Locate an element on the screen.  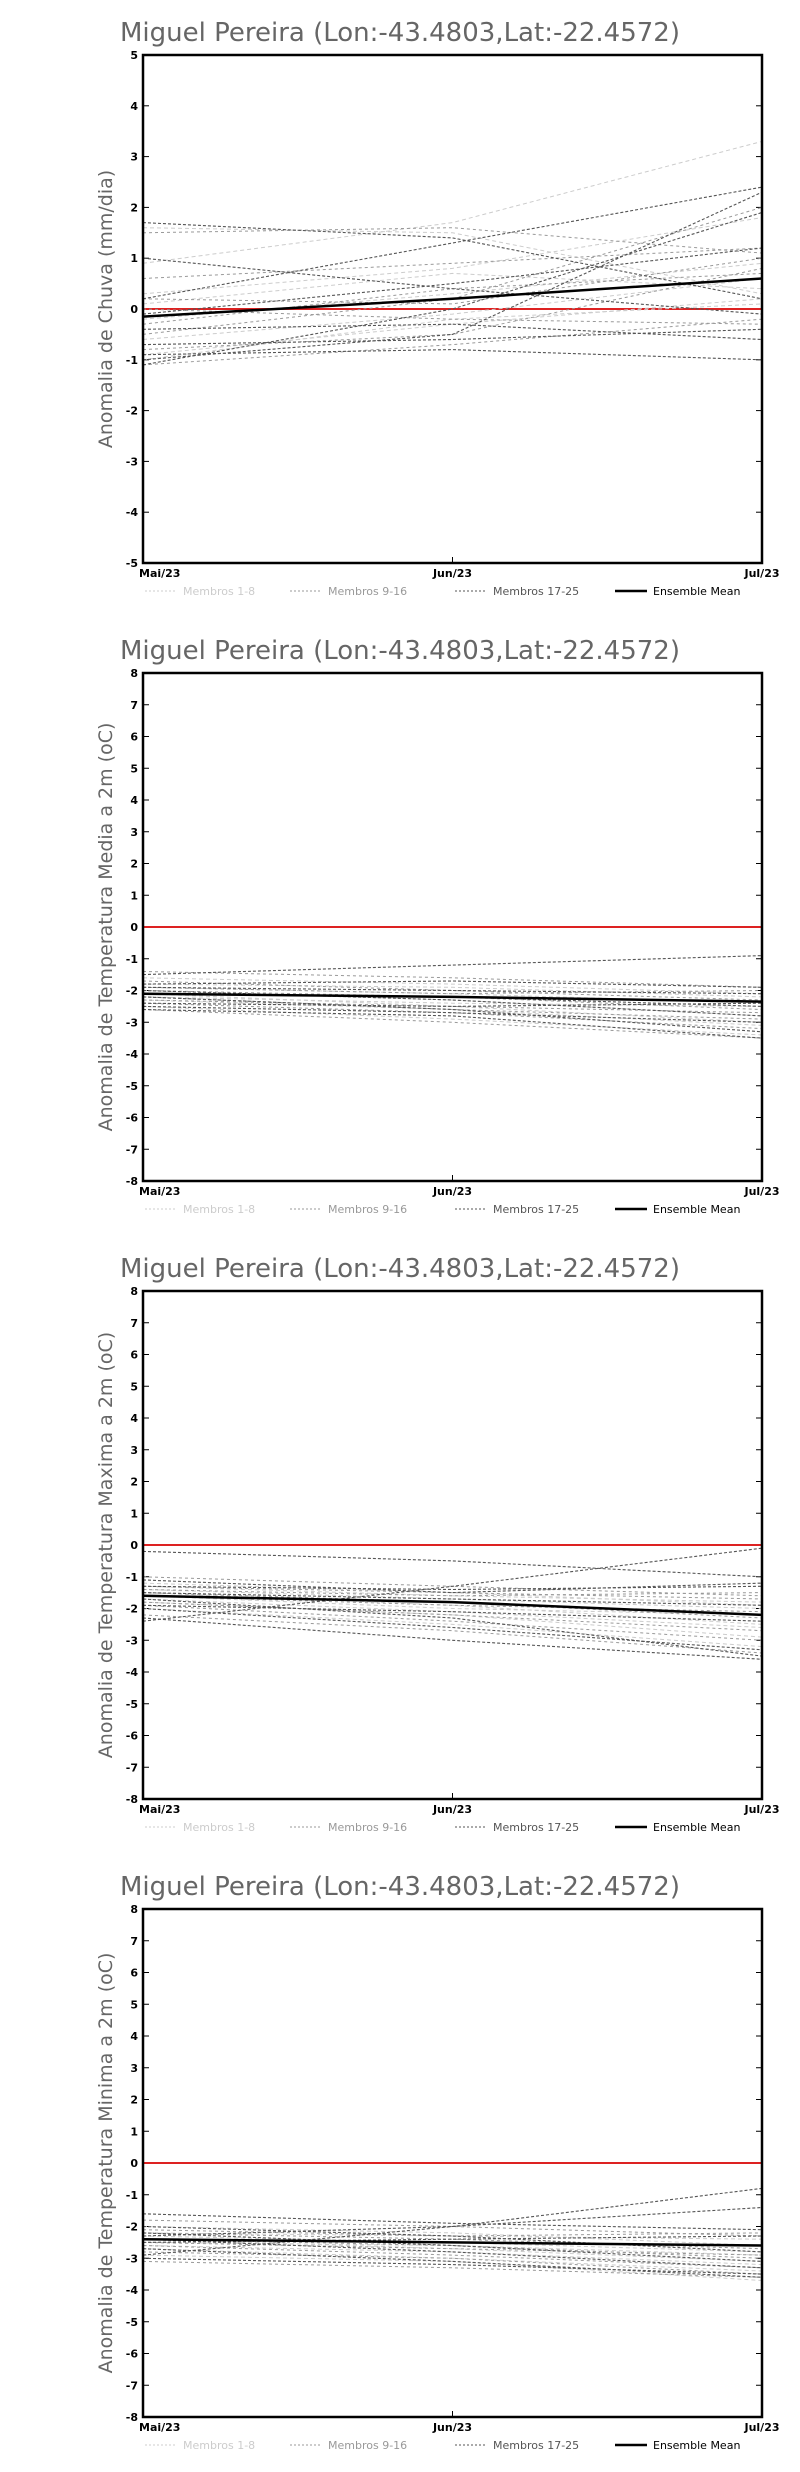
y-tick-label: 3 is located at coordinates (134, 2068).